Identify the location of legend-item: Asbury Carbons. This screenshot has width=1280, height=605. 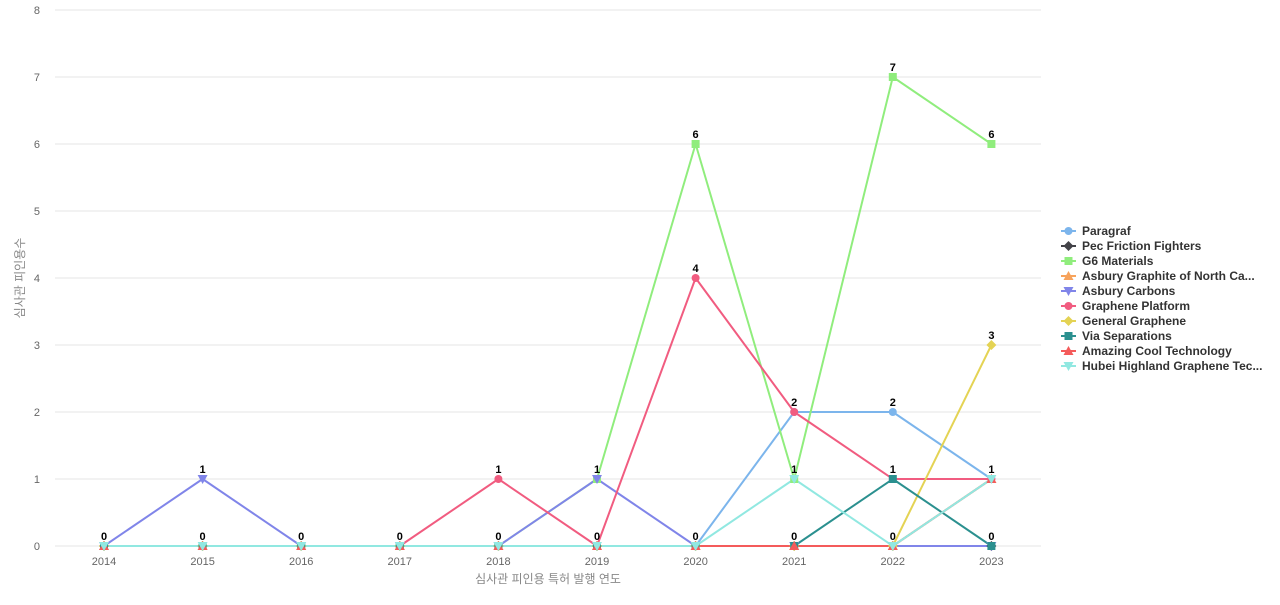
(1118, 291).